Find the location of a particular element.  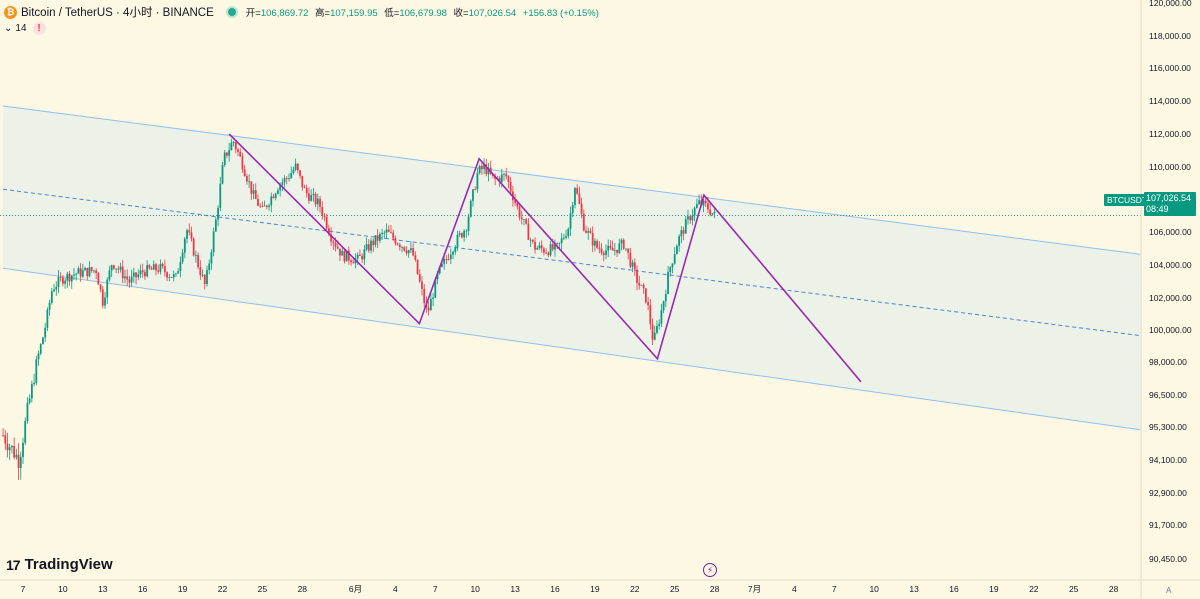

price-tick-label: 120,000.00 is located at coordinates (1170, 4).